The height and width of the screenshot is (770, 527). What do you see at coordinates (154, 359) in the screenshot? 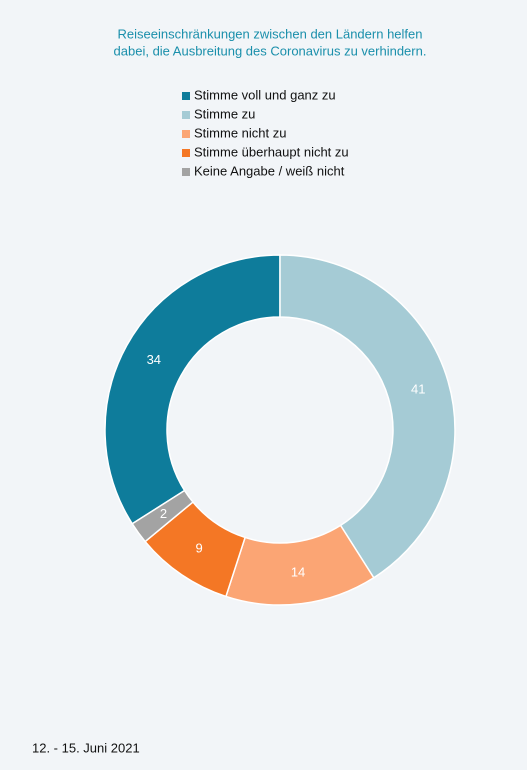
I see `data-label: 34` at bounding box center [154, 359].